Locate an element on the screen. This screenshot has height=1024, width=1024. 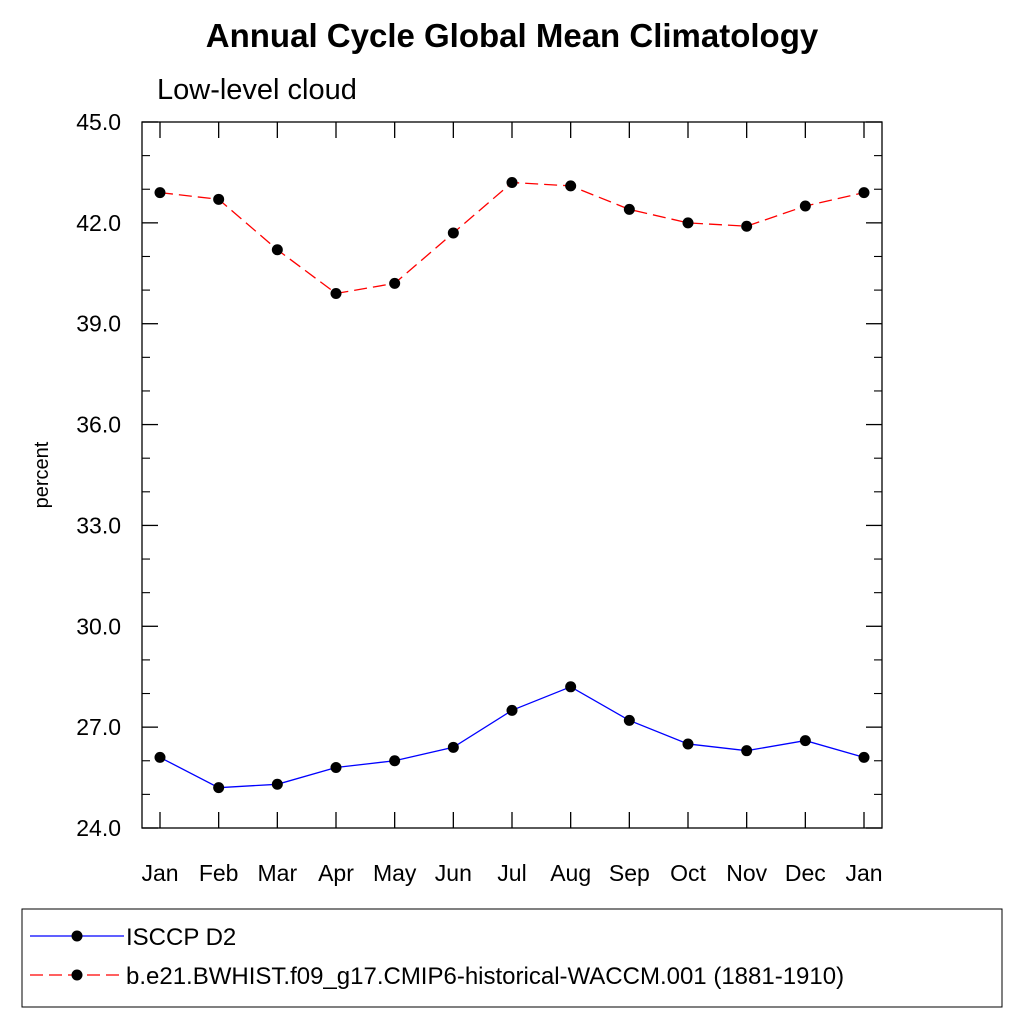
y-tick-label: 45.0 is located at coordinates (98, 122).